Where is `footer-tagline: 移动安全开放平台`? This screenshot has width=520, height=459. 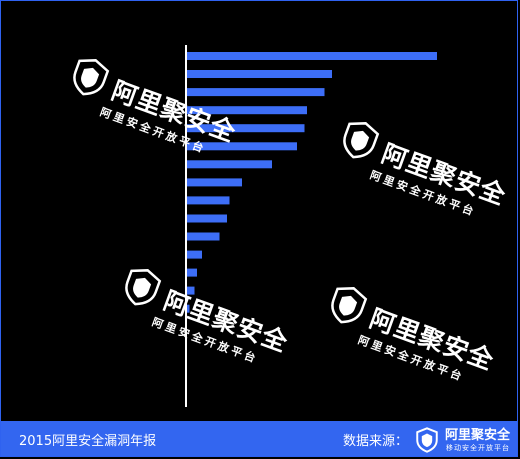 footer-tagline: 移动安全开放平台 is located at coordinates (478, 448).